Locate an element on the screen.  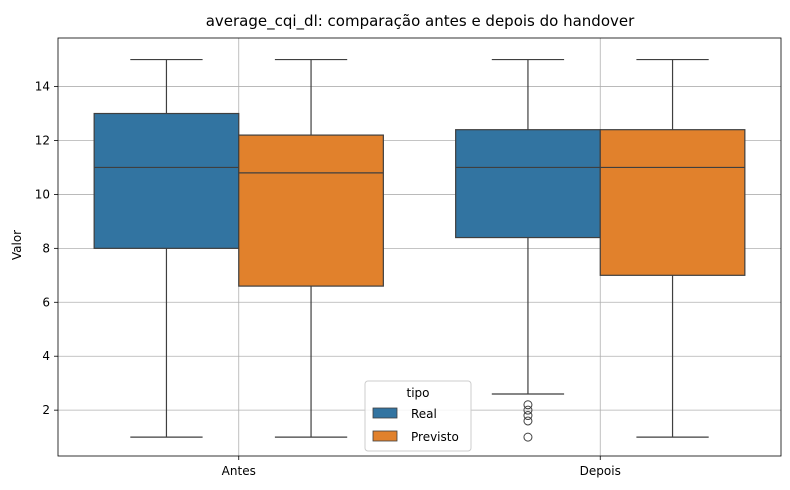
y-tick-label: 4 is located at coordinates (46, 356).